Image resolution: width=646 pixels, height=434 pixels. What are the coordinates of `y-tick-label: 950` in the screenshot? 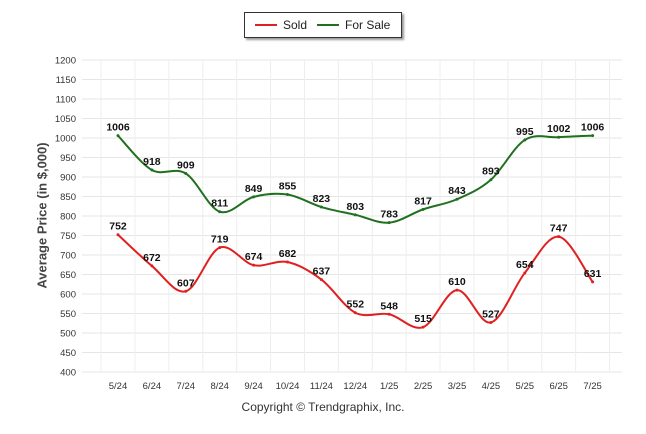 It's located at (68, 158).